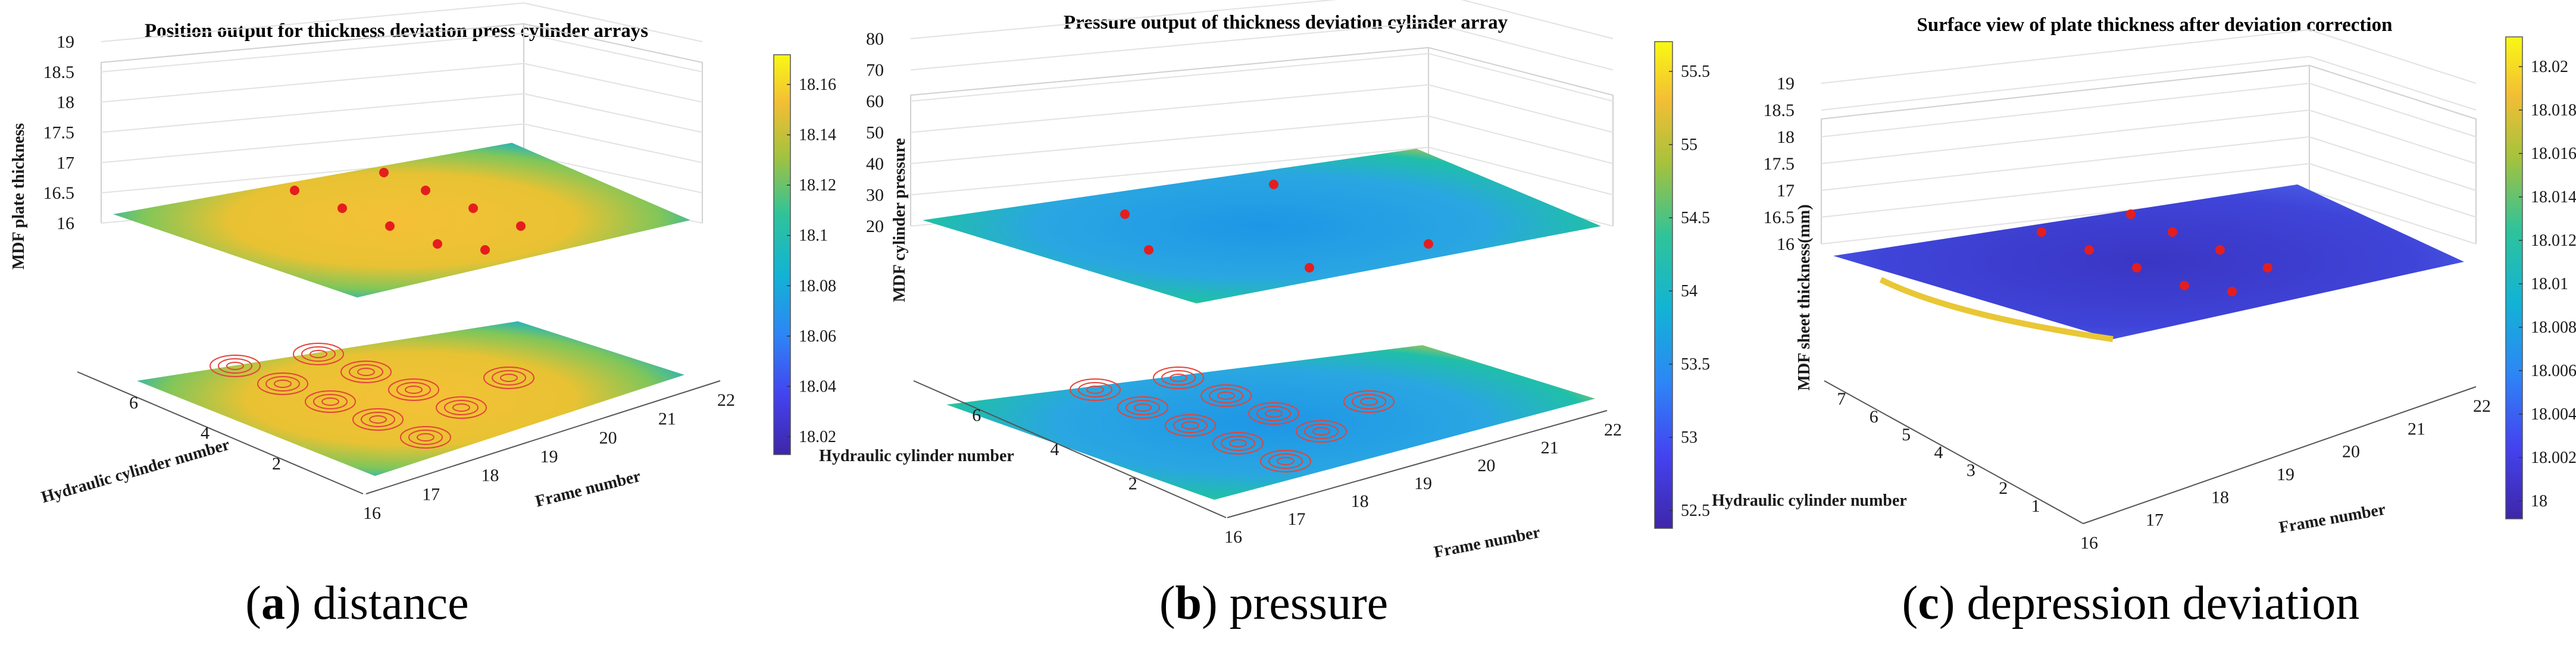 This screenshot has width=2576, height=664. I want to click on panel-3-colorbar-tick: 18.012, so click(2553, 240).